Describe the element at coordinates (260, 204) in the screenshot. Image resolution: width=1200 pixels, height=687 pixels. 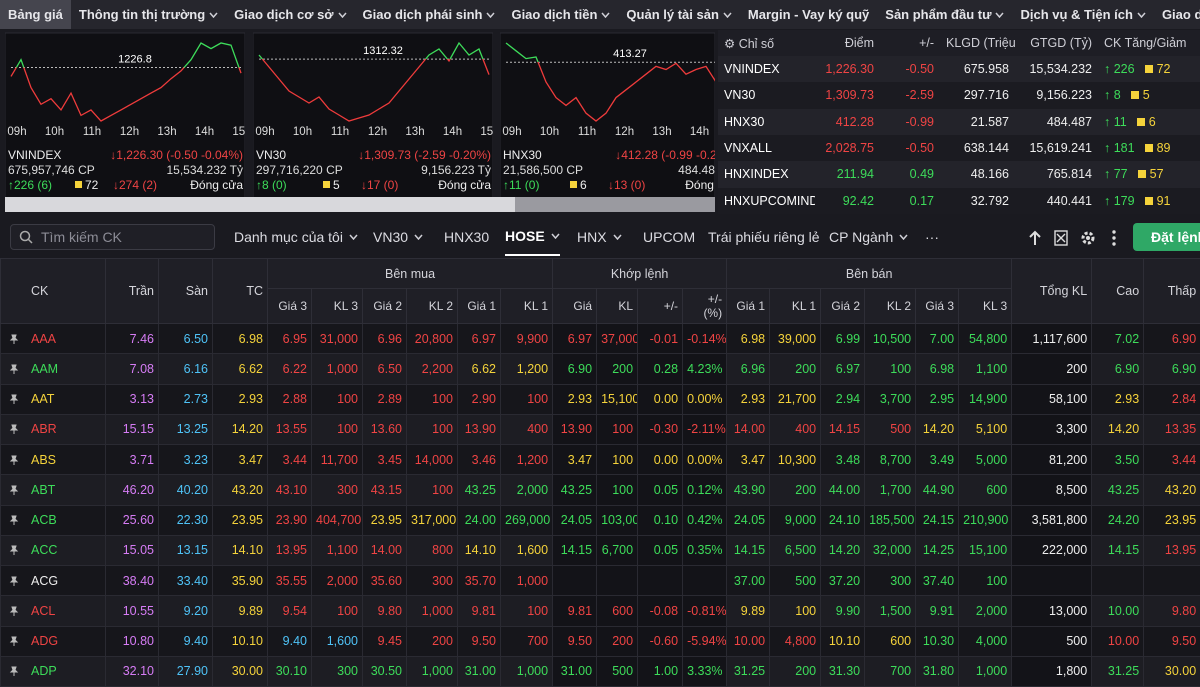
I see `scroll-thumb` at that location.